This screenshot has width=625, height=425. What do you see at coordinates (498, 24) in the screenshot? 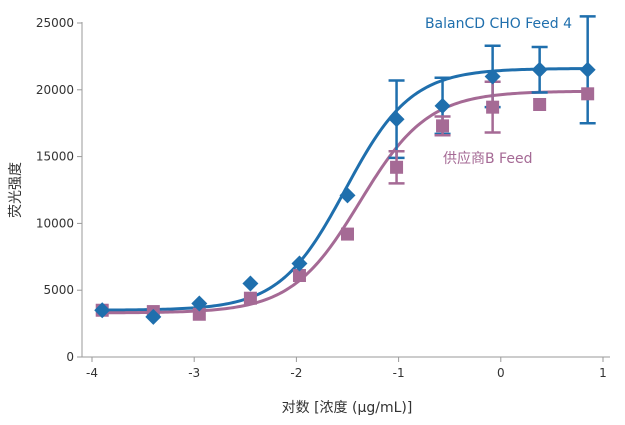
I see `series-label-balancd: BalanCD CHO Feed 4` at bounding box center [498, 24].